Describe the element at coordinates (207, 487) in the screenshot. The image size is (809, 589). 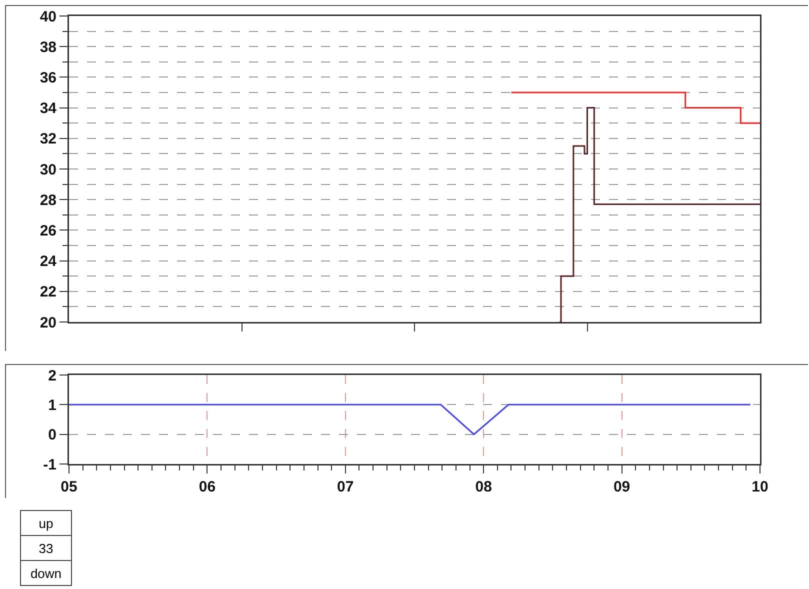
I see `x-tick-label: 06` at that location.